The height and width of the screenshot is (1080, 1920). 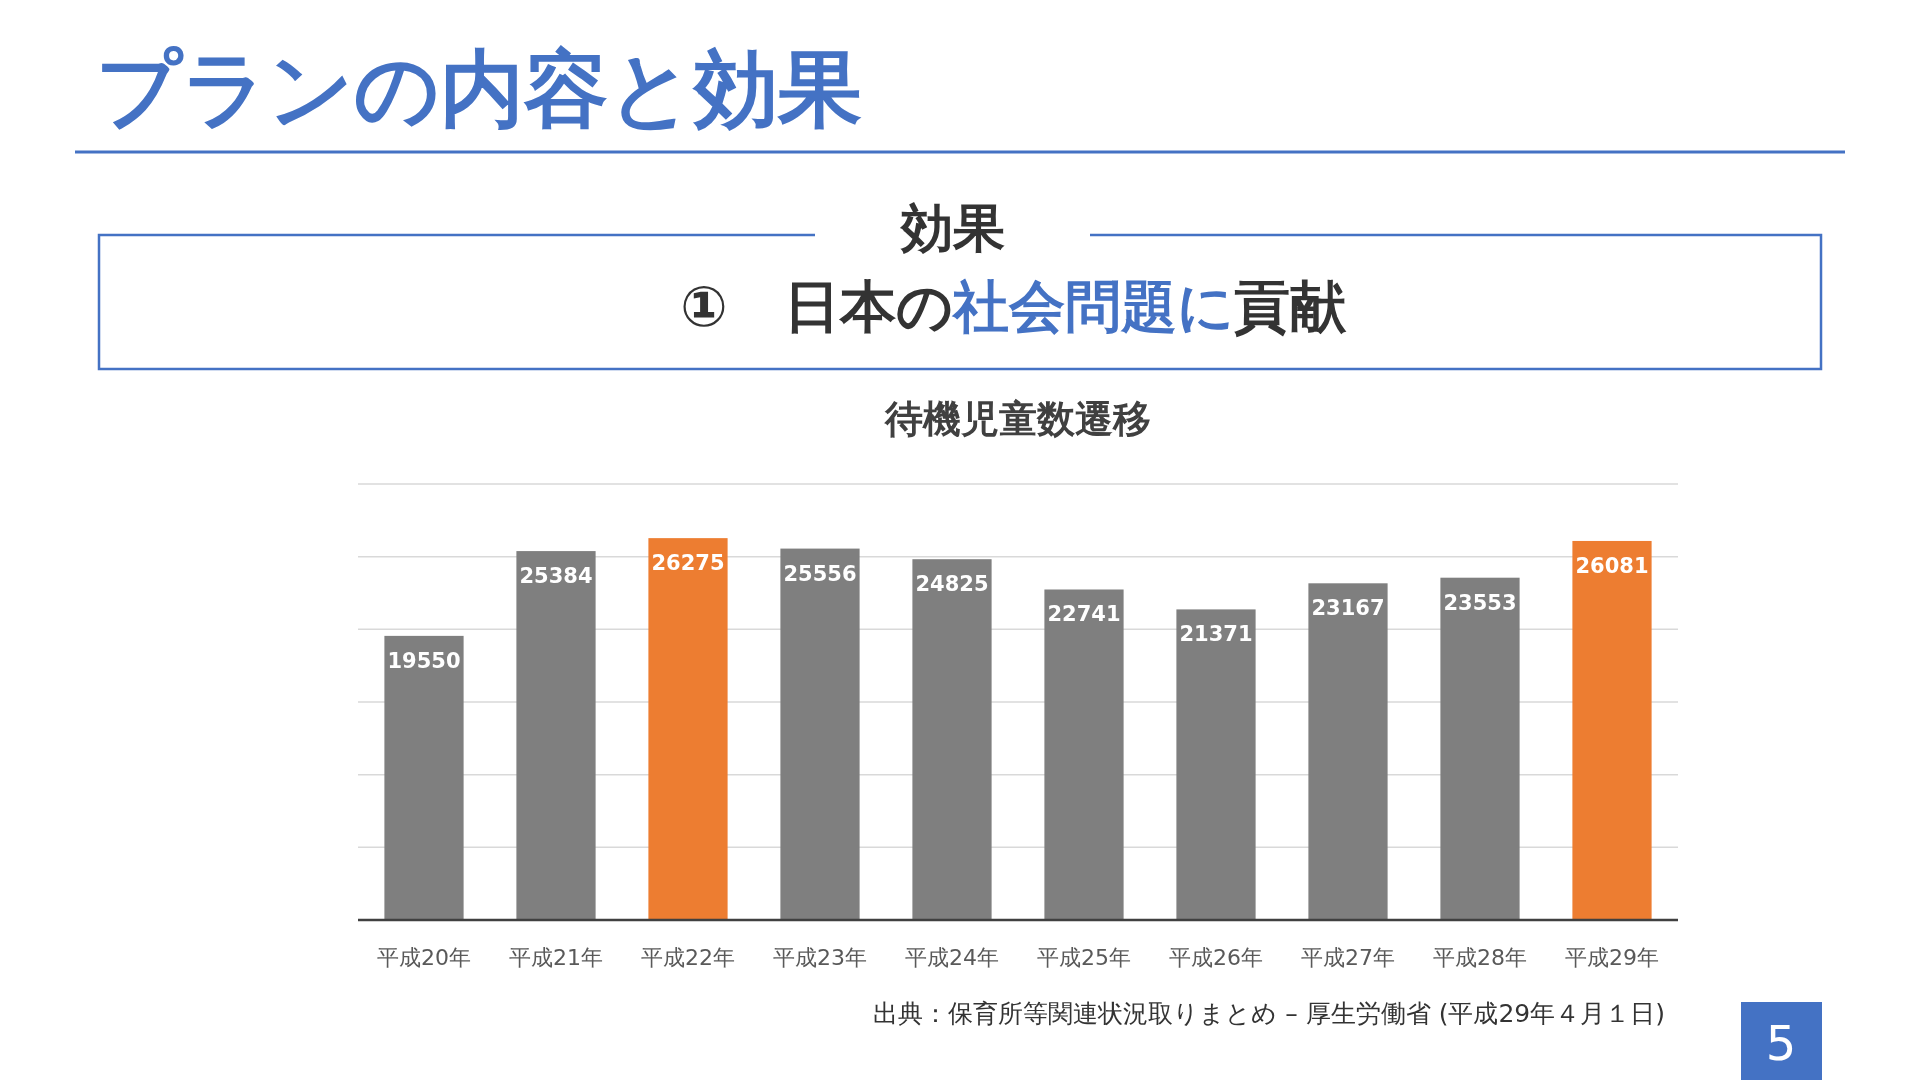 I want to click on data-label: 23167, so click(x=1348, y=608).